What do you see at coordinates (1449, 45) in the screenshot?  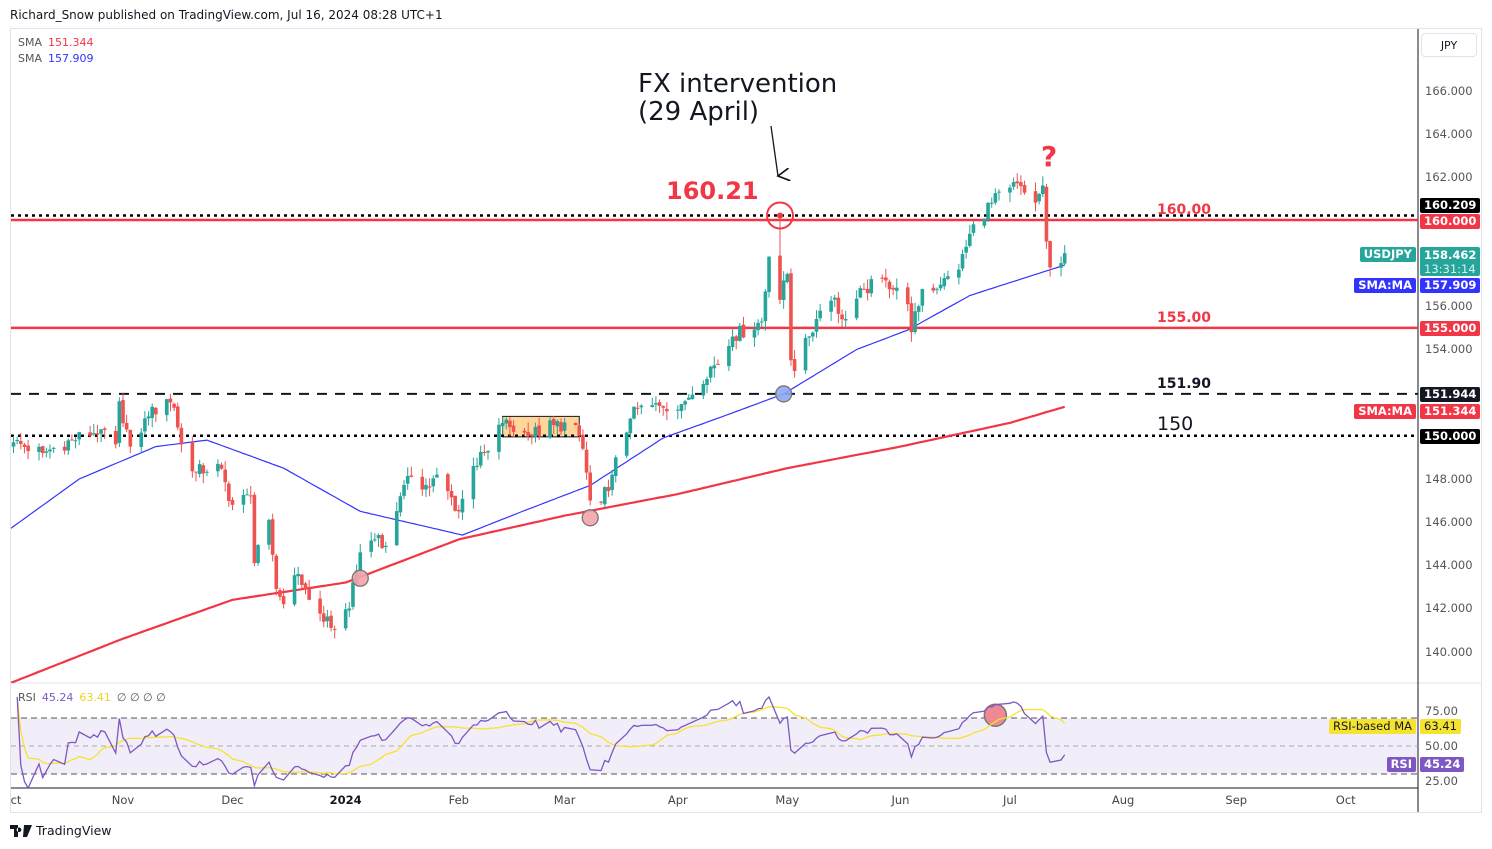 I see `currency-button: JPY` at bounding box center [1449, 45].